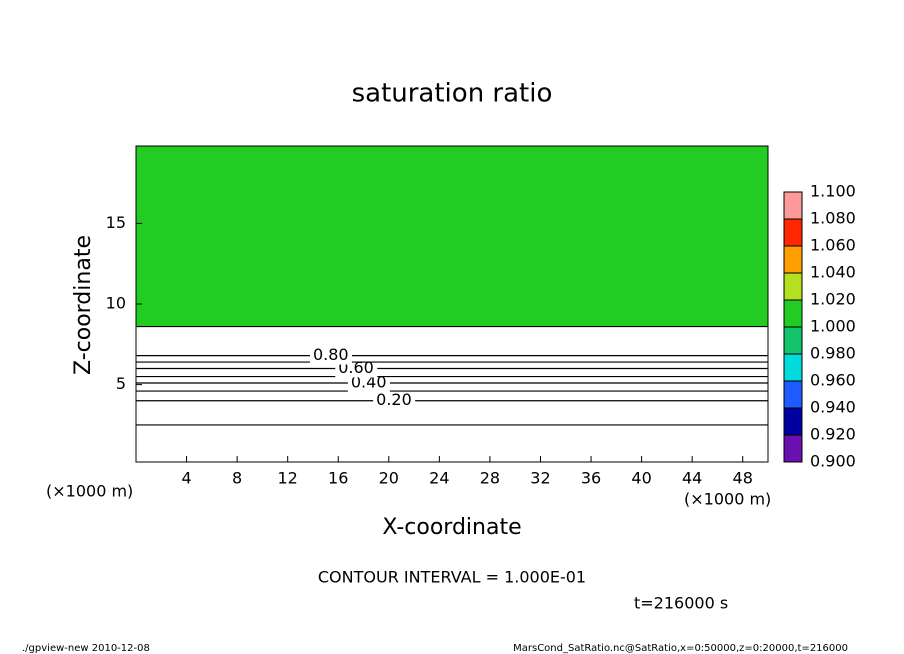 The image size is (904, 654). What do you see at coordinates (452, 577) in the screenshot?
I see `contour-interval: CONTOUR INTERVAL = 1.000E-01` at bounding box center [452, 577].